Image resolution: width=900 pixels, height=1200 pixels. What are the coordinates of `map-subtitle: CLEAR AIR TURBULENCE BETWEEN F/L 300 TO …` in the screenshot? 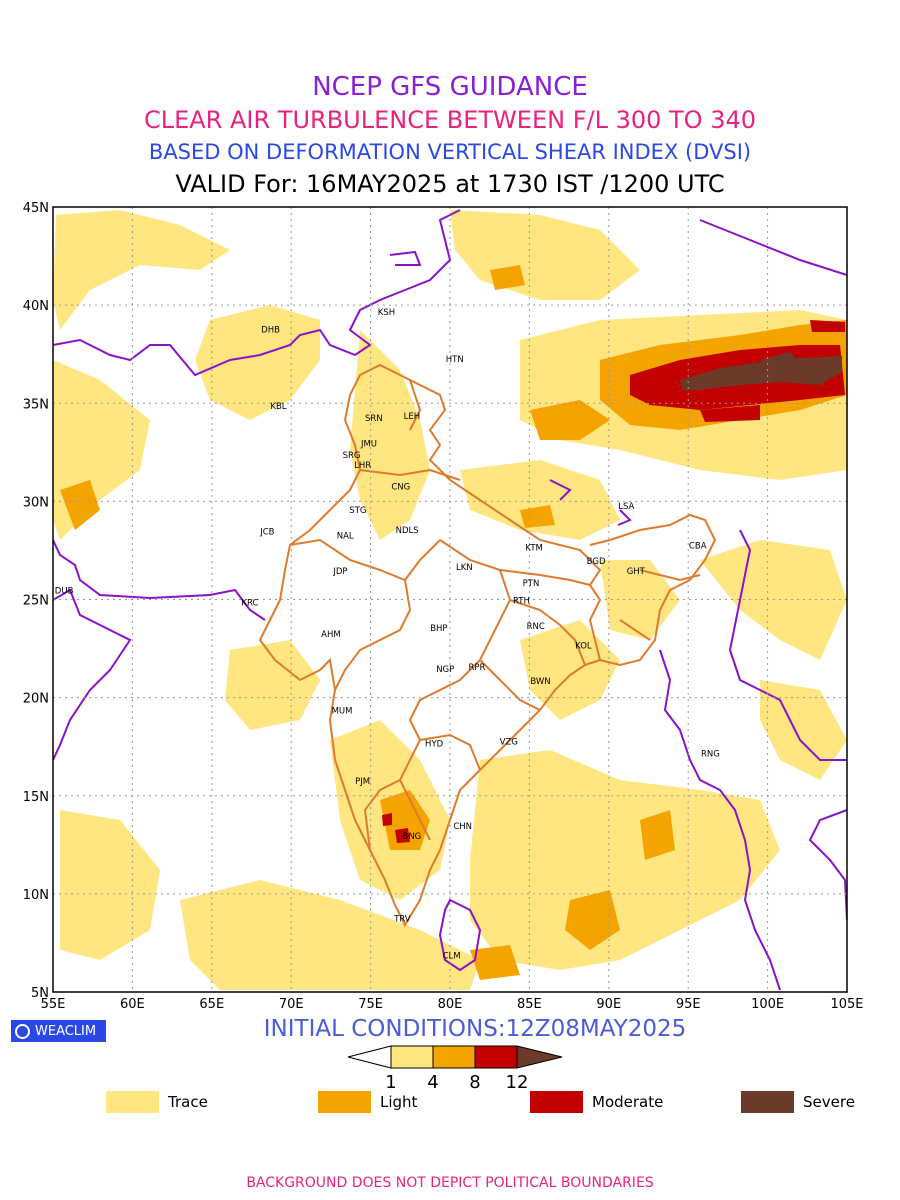 It's located at (450, 120).